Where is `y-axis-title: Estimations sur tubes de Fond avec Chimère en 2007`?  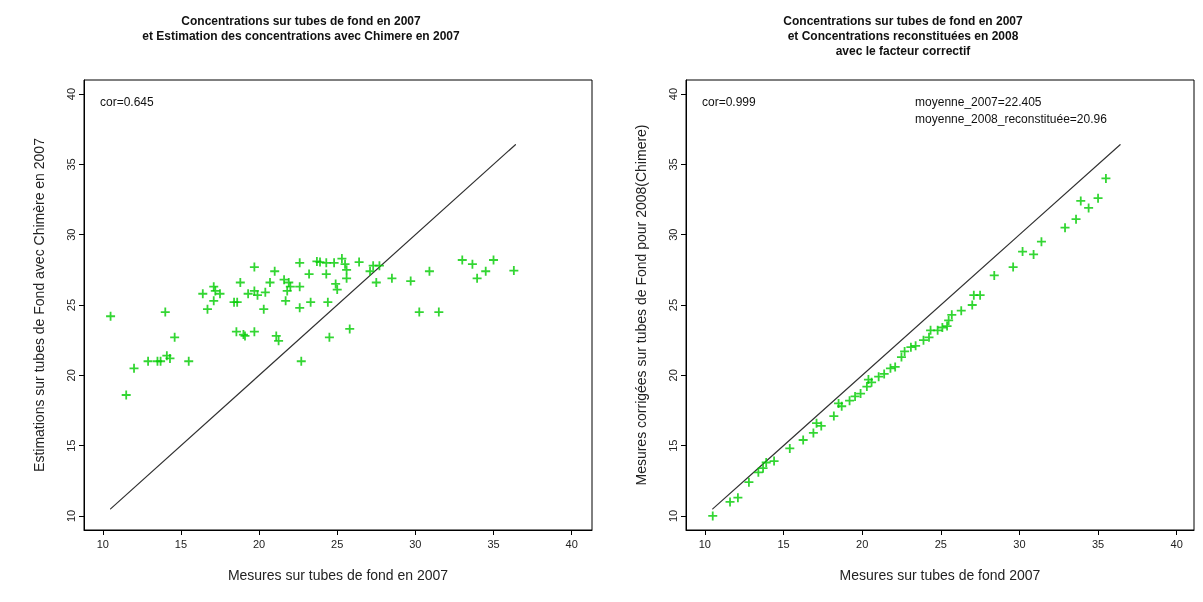
y-axis-title: Estimations sur tubes de Fond avec Chimère en 2007 is located at coordinates (39, 304).